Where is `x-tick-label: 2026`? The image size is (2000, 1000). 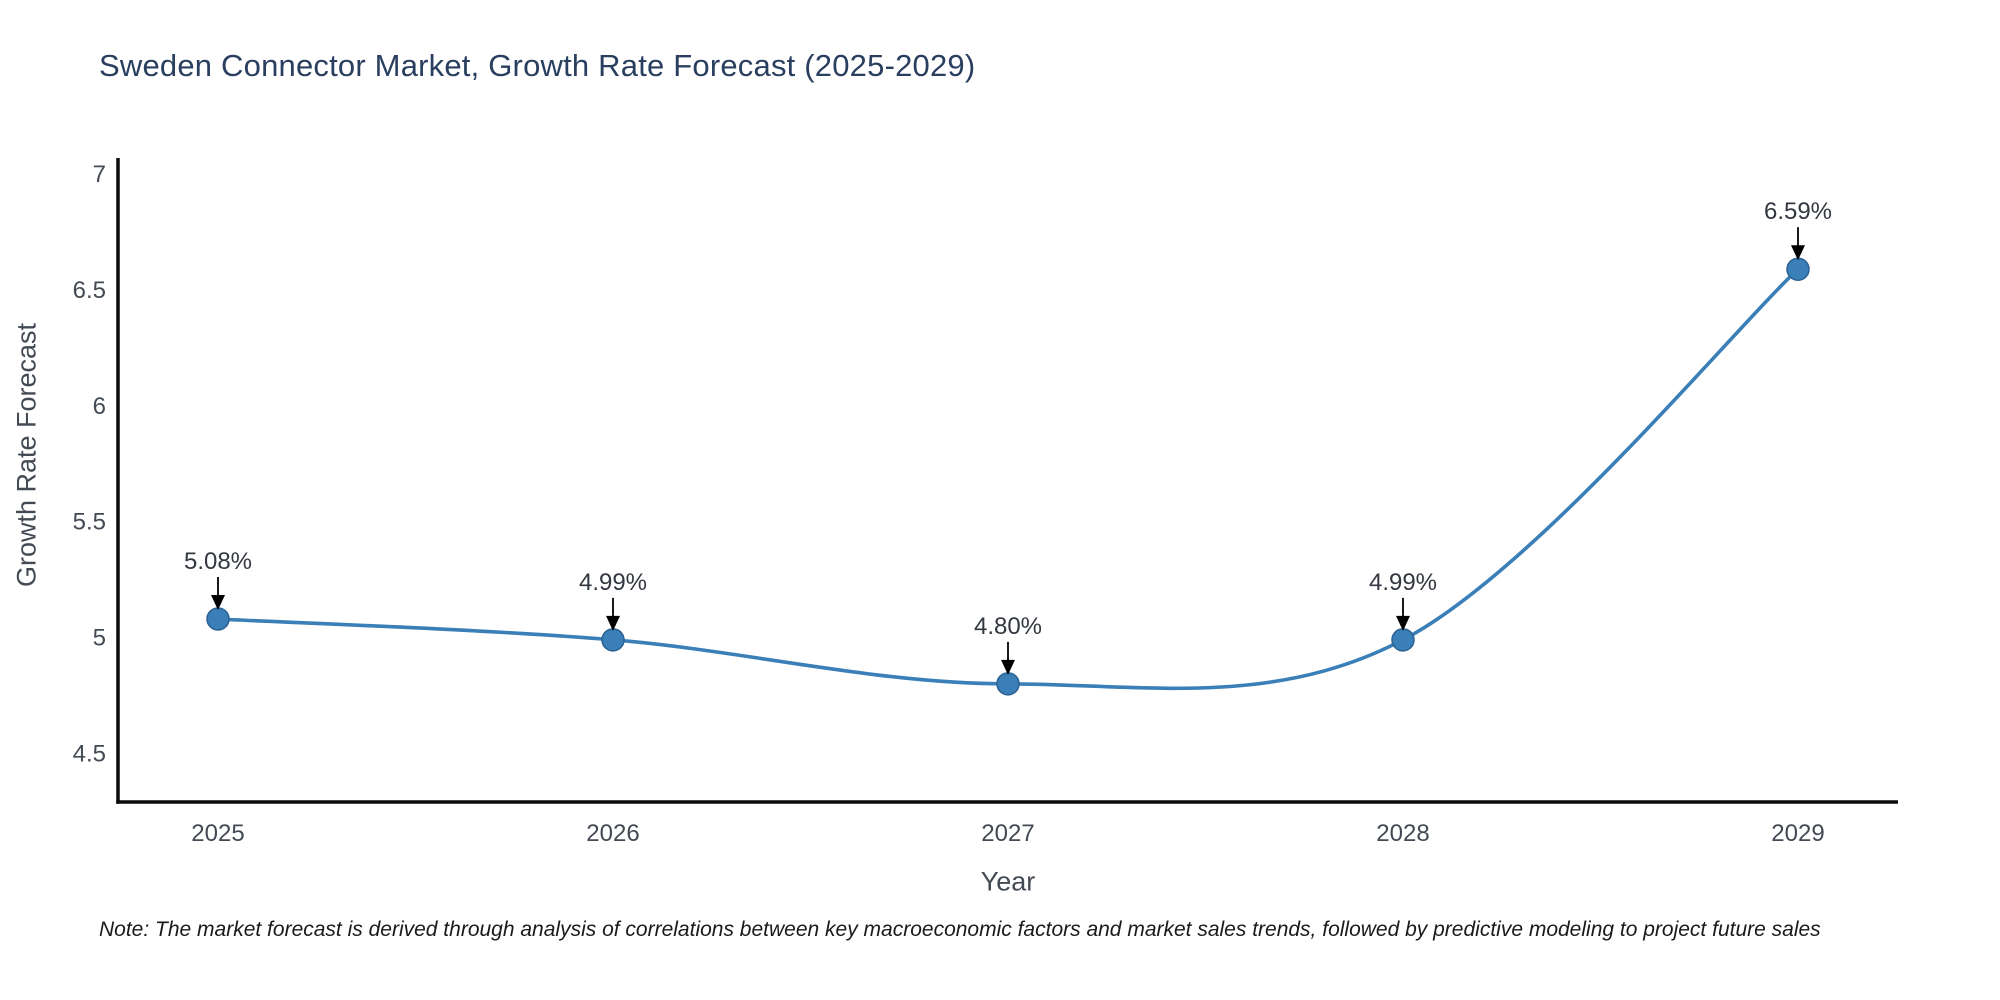
x-tick-label: 2026 is located at coordinates (612, 833).